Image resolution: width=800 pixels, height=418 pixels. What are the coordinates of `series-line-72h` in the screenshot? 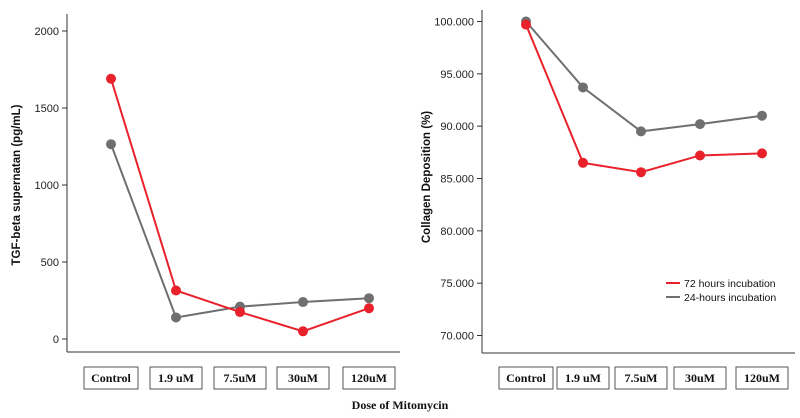 It's located at (644, 99).